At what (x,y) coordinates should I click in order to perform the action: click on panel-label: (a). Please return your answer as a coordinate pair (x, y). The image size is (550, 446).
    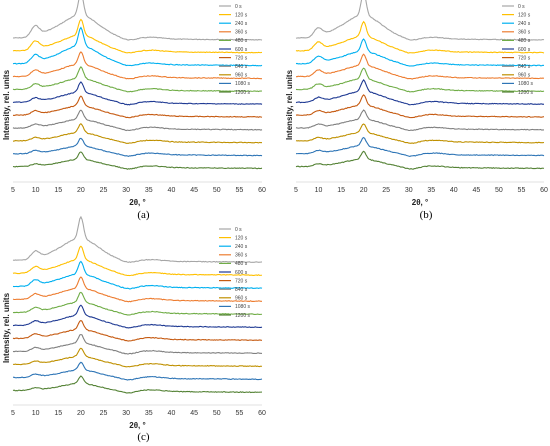
    Looking at the image, I should click on (143, 215).